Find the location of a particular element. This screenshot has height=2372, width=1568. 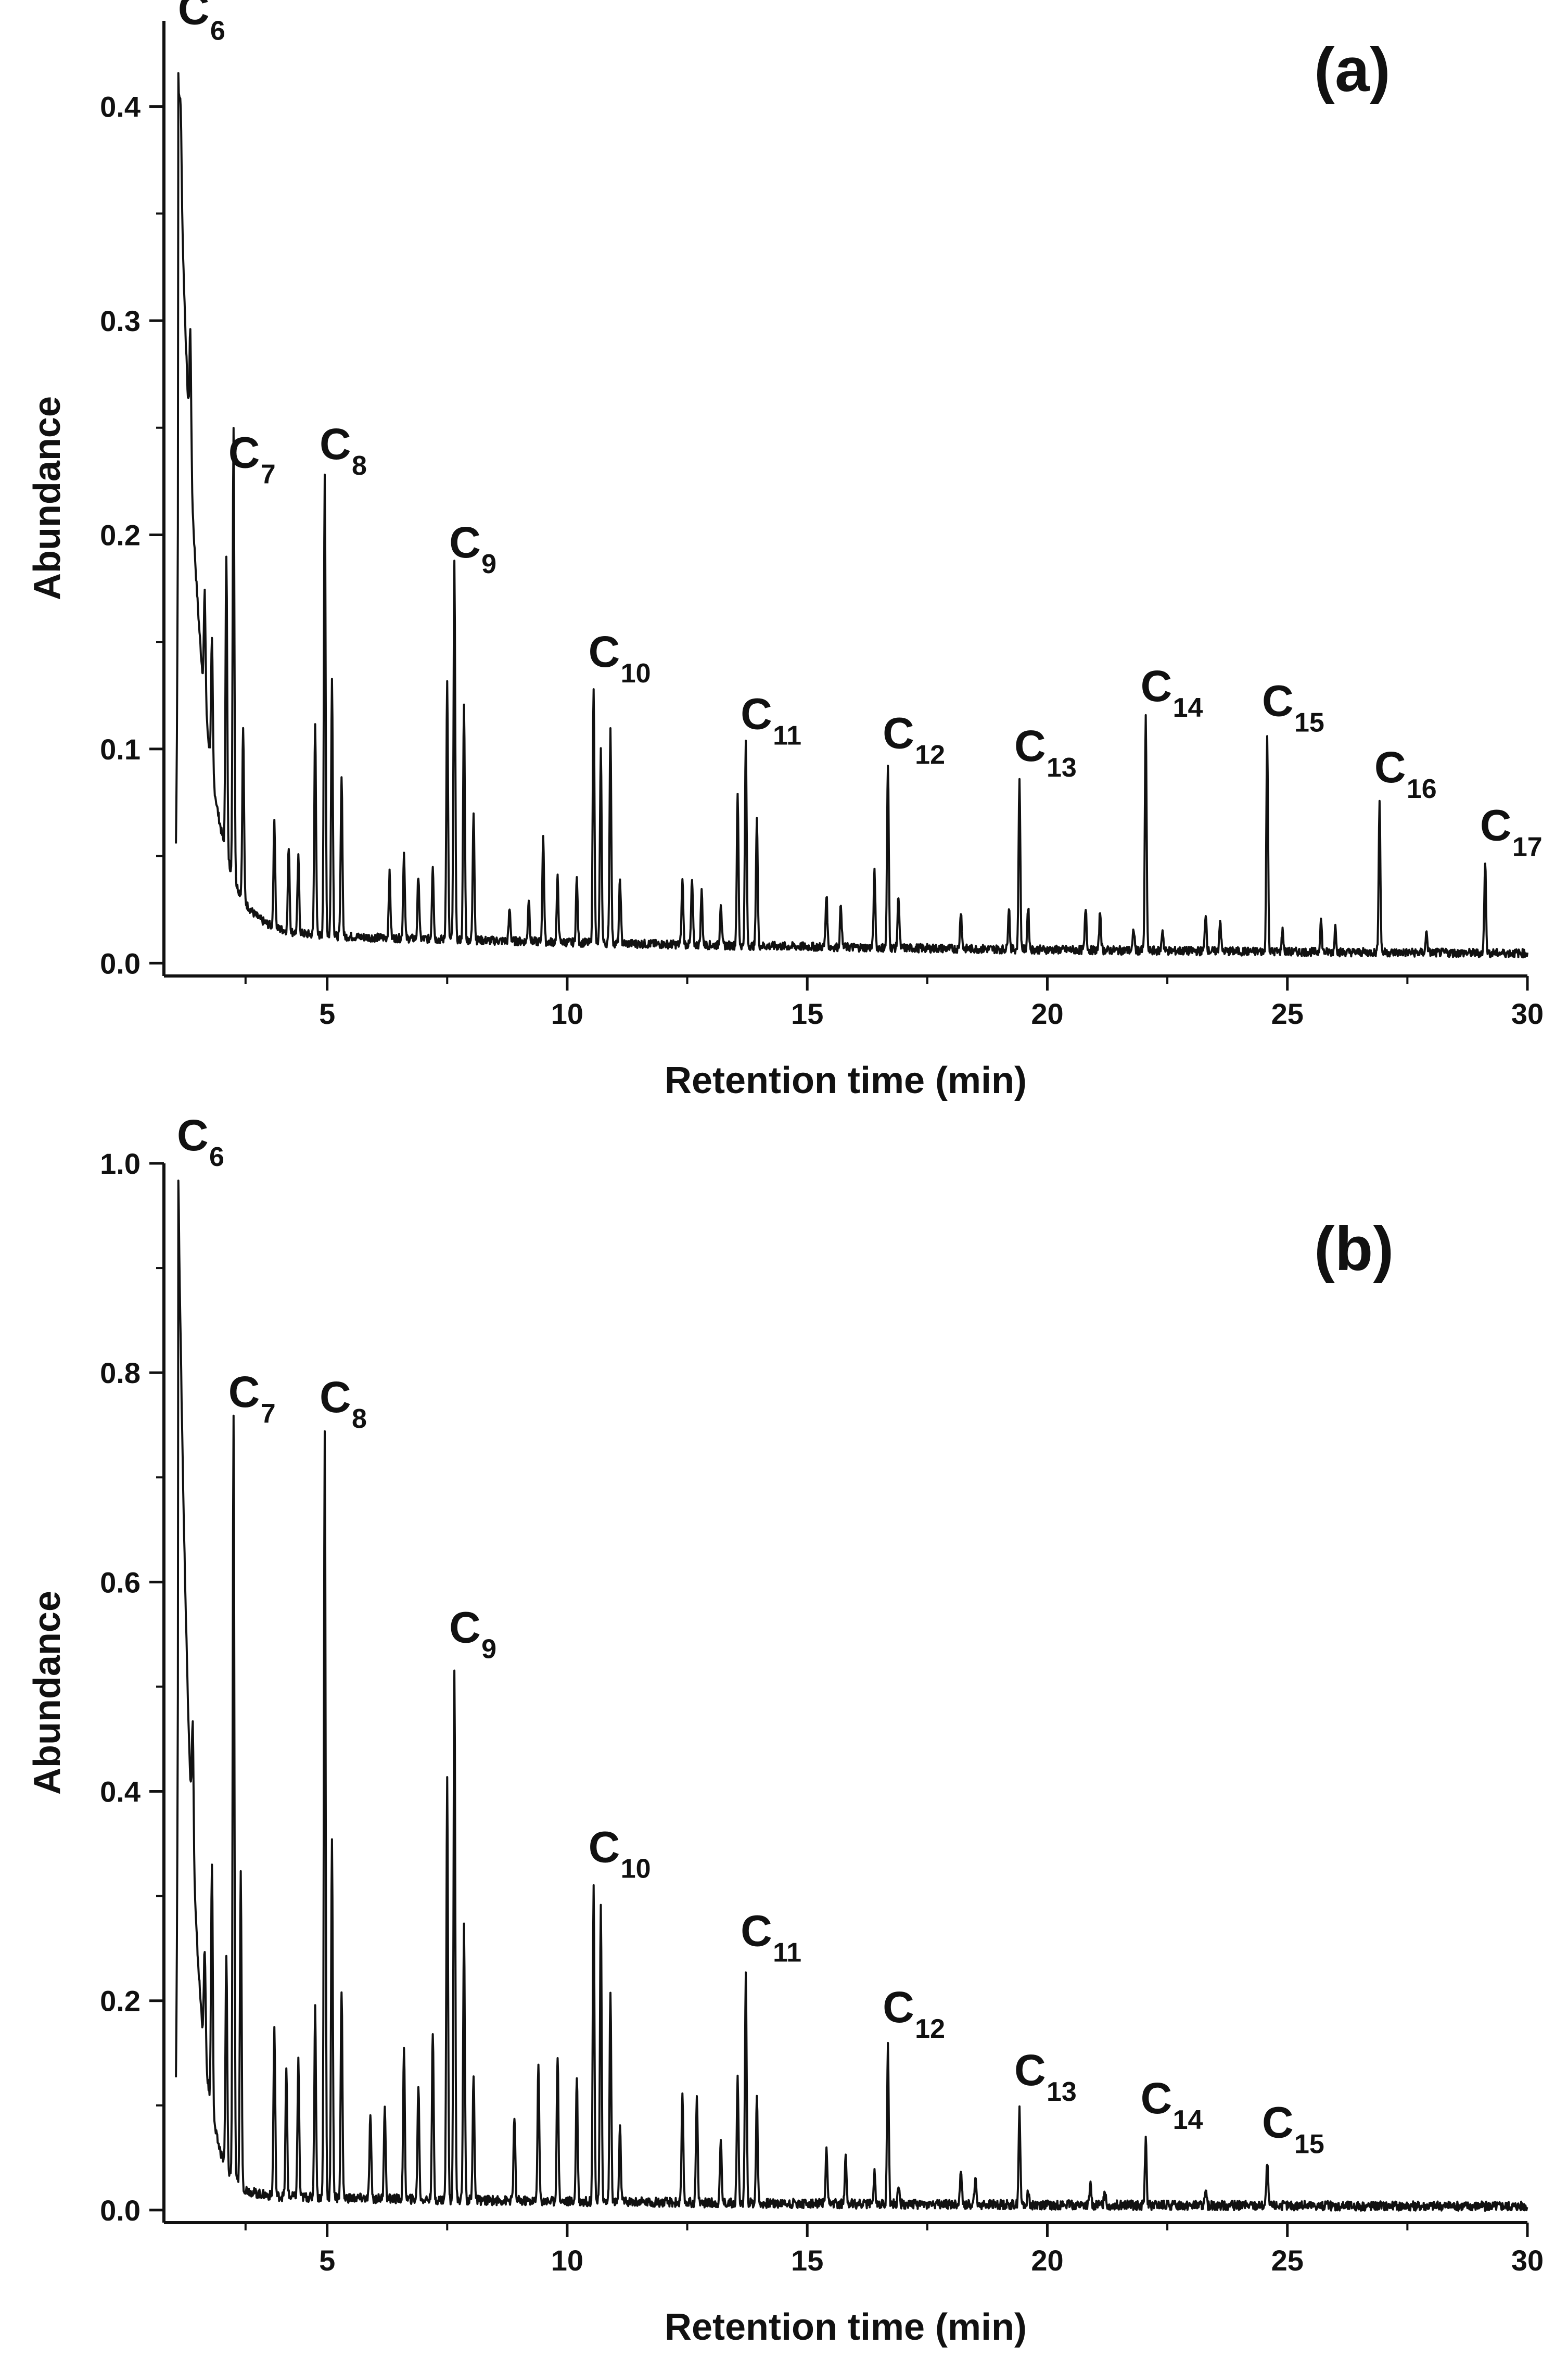

peak-label-subscript: 16 is located at coordinates (1422, 789).